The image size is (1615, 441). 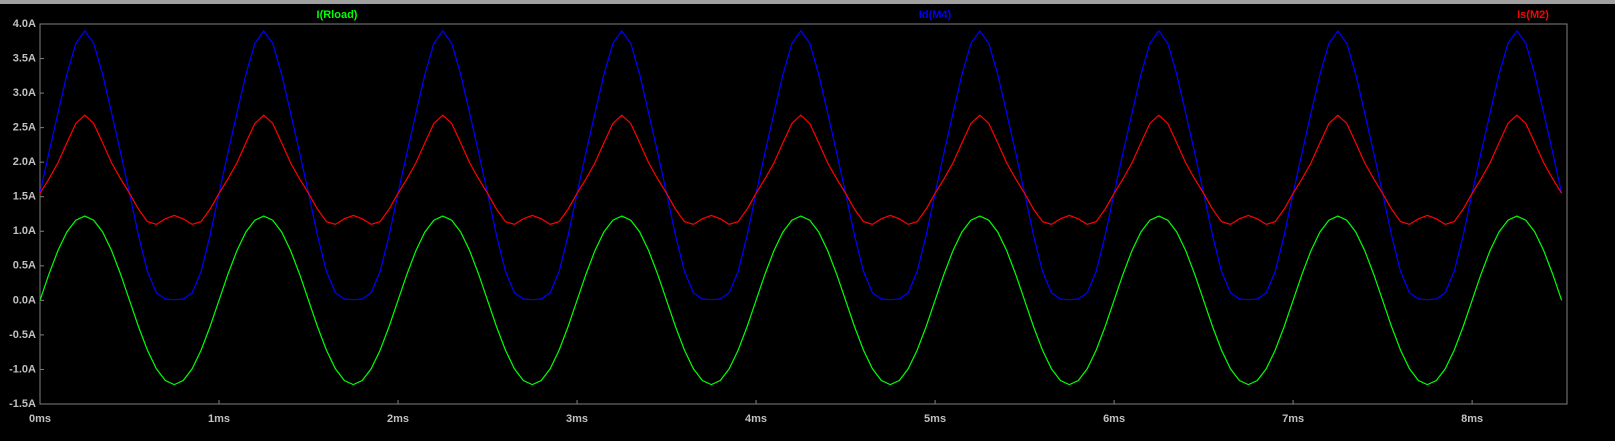 I want to click on legend-entry: I(Rload), so click(x=337, y=15).